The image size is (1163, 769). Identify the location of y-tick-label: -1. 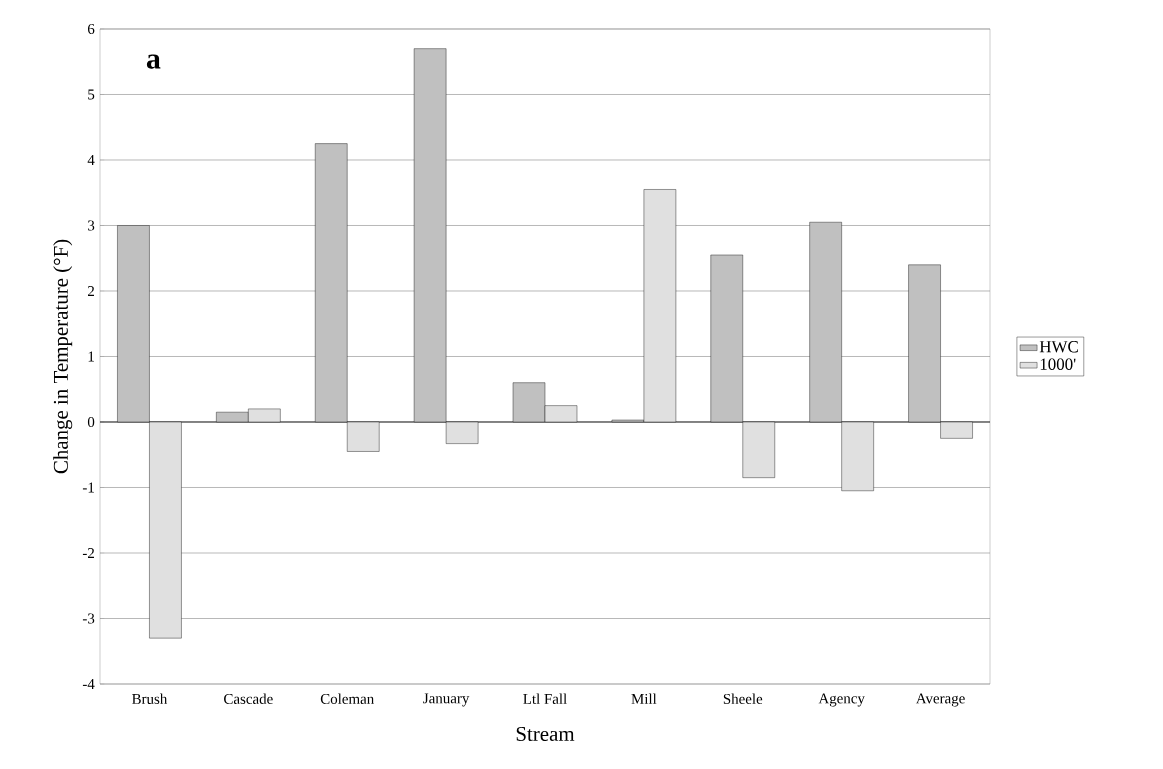
(88, 487).